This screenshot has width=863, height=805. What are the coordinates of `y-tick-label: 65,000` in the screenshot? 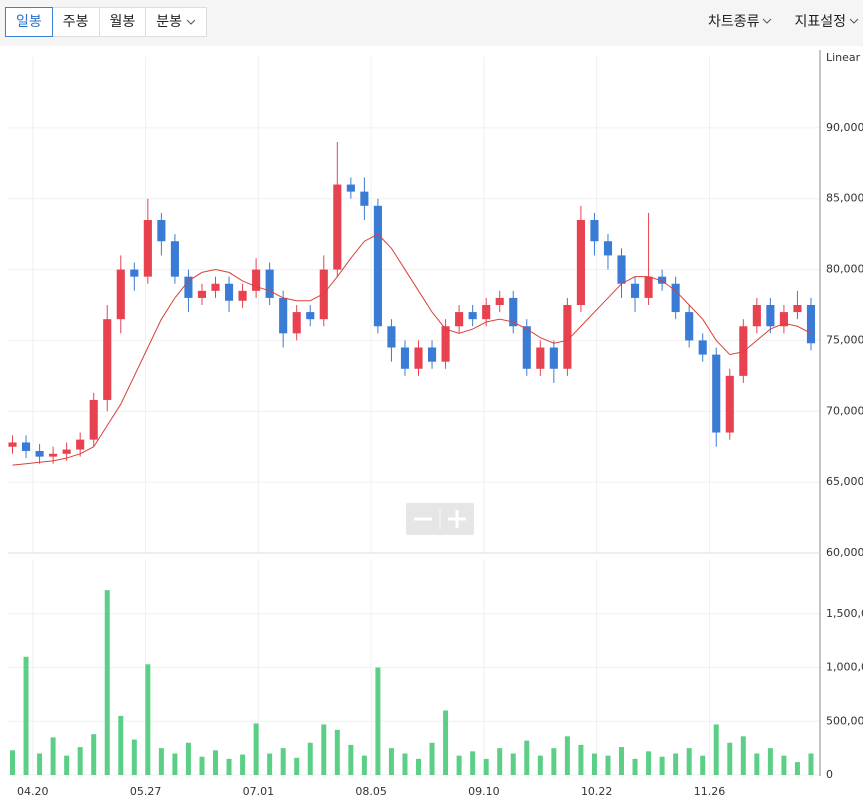 It's located at (844, 481).